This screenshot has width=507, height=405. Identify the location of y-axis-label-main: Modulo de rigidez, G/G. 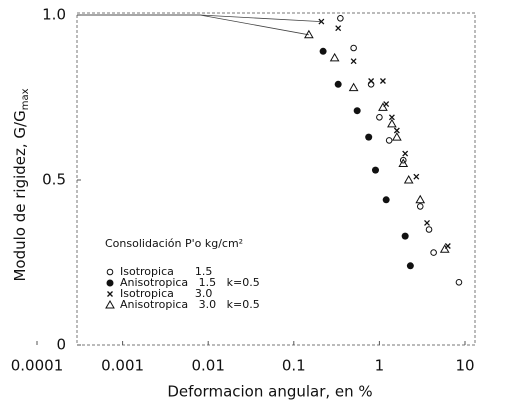
(20, 195).